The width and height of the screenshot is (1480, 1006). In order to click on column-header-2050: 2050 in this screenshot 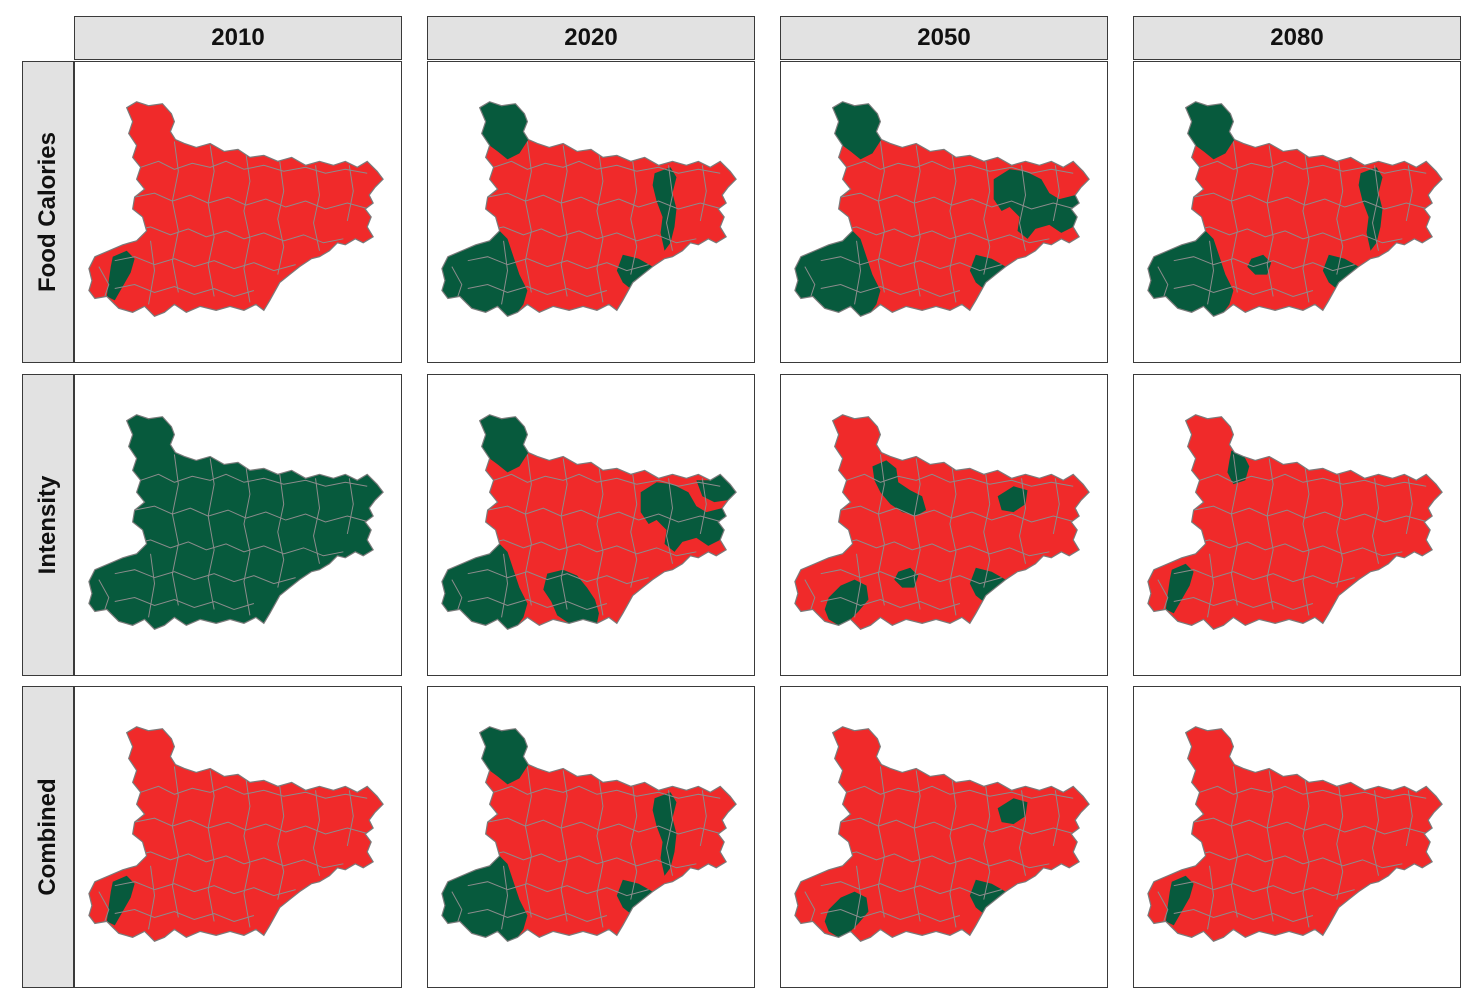, I will do `click(944, 38)`.